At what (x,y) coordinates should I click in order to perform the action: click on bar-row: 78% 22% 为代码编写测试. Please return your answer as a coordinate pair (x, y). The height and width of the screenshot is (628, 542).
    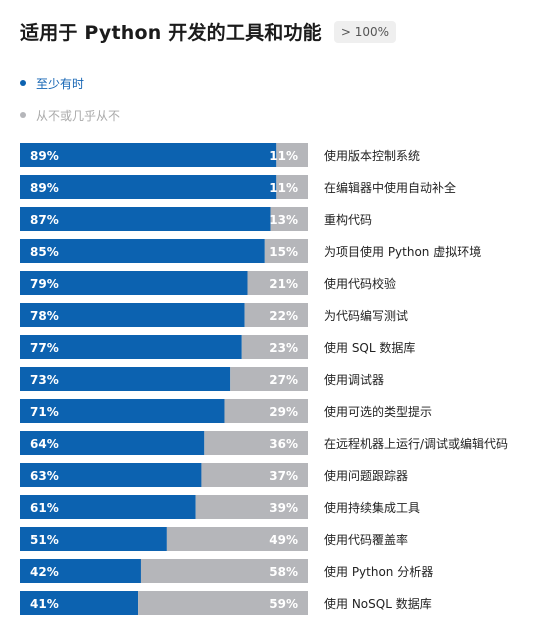
    Looking at the image, I should click on (214, 315).